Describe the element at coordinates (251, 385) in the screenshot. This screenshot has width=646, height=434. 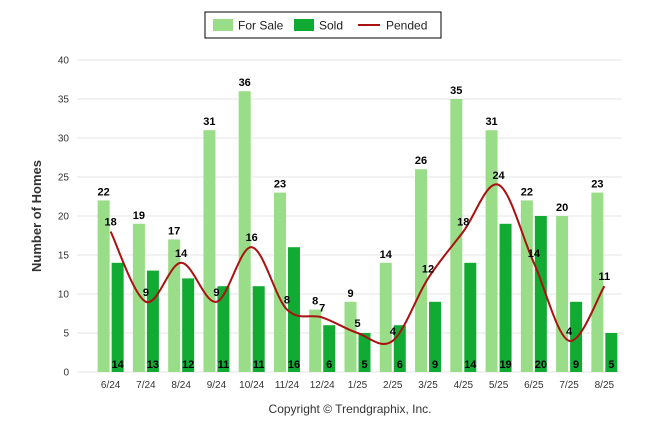
I see `x-tick-label: 10/24` at that location.